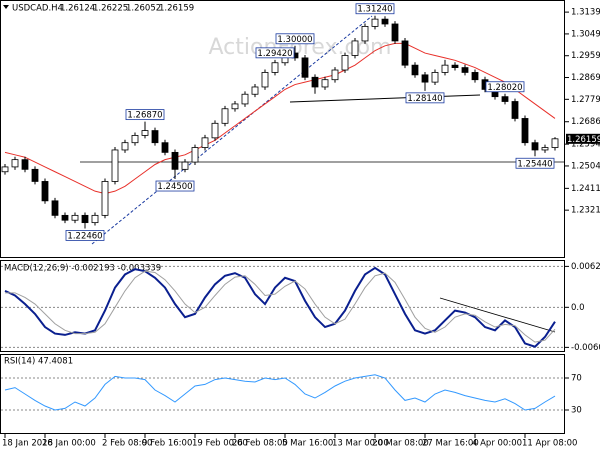 The width and height of the screenshot is (600, 450). Describe the element at coordinates (37, 9) in the screenshot. I see `symbol: USDCAD.H4` at that location.